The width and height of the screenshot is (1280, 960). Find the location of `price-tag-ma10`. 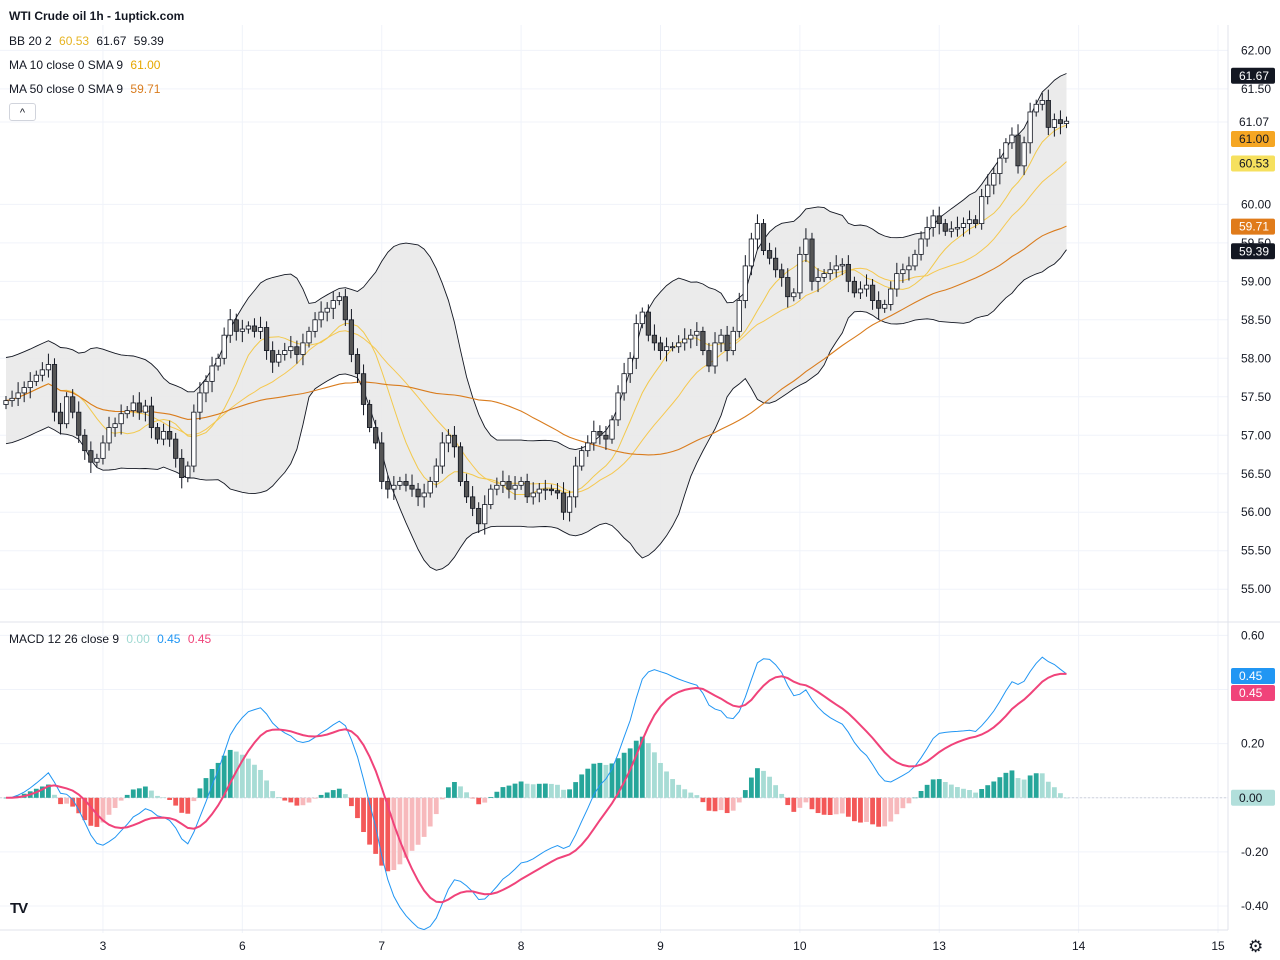

price-tag-ma10 is located at coordinates (1253, 138).